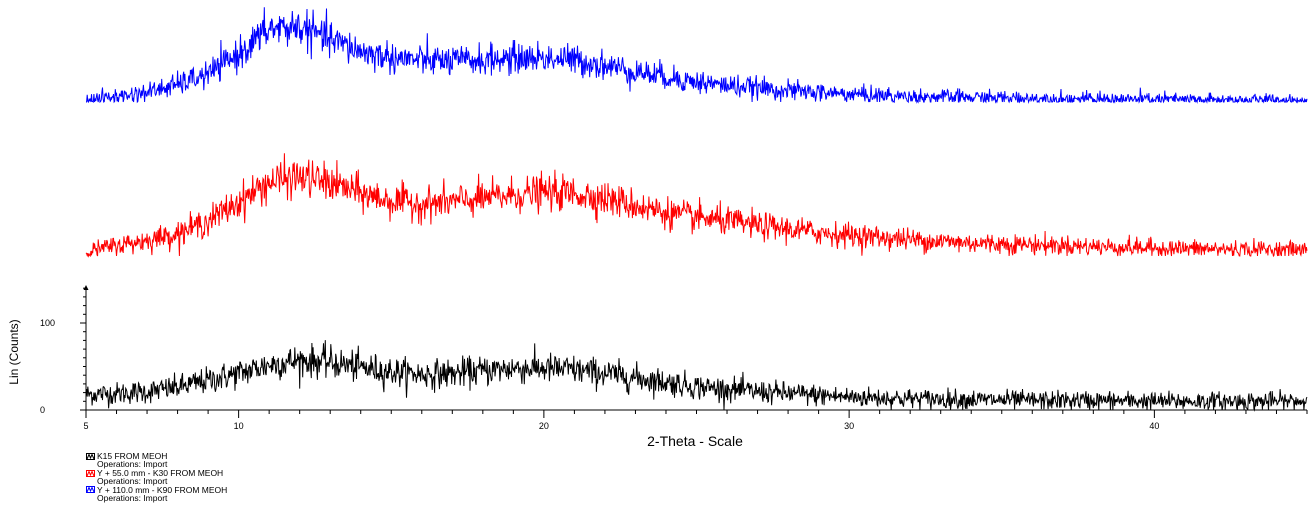 Image resolution: width=1309 pixels, height=510 pixels. I want to click on legend-item: Y + 55.0 mm - K30 FROM MEOH, so click(156, 472).